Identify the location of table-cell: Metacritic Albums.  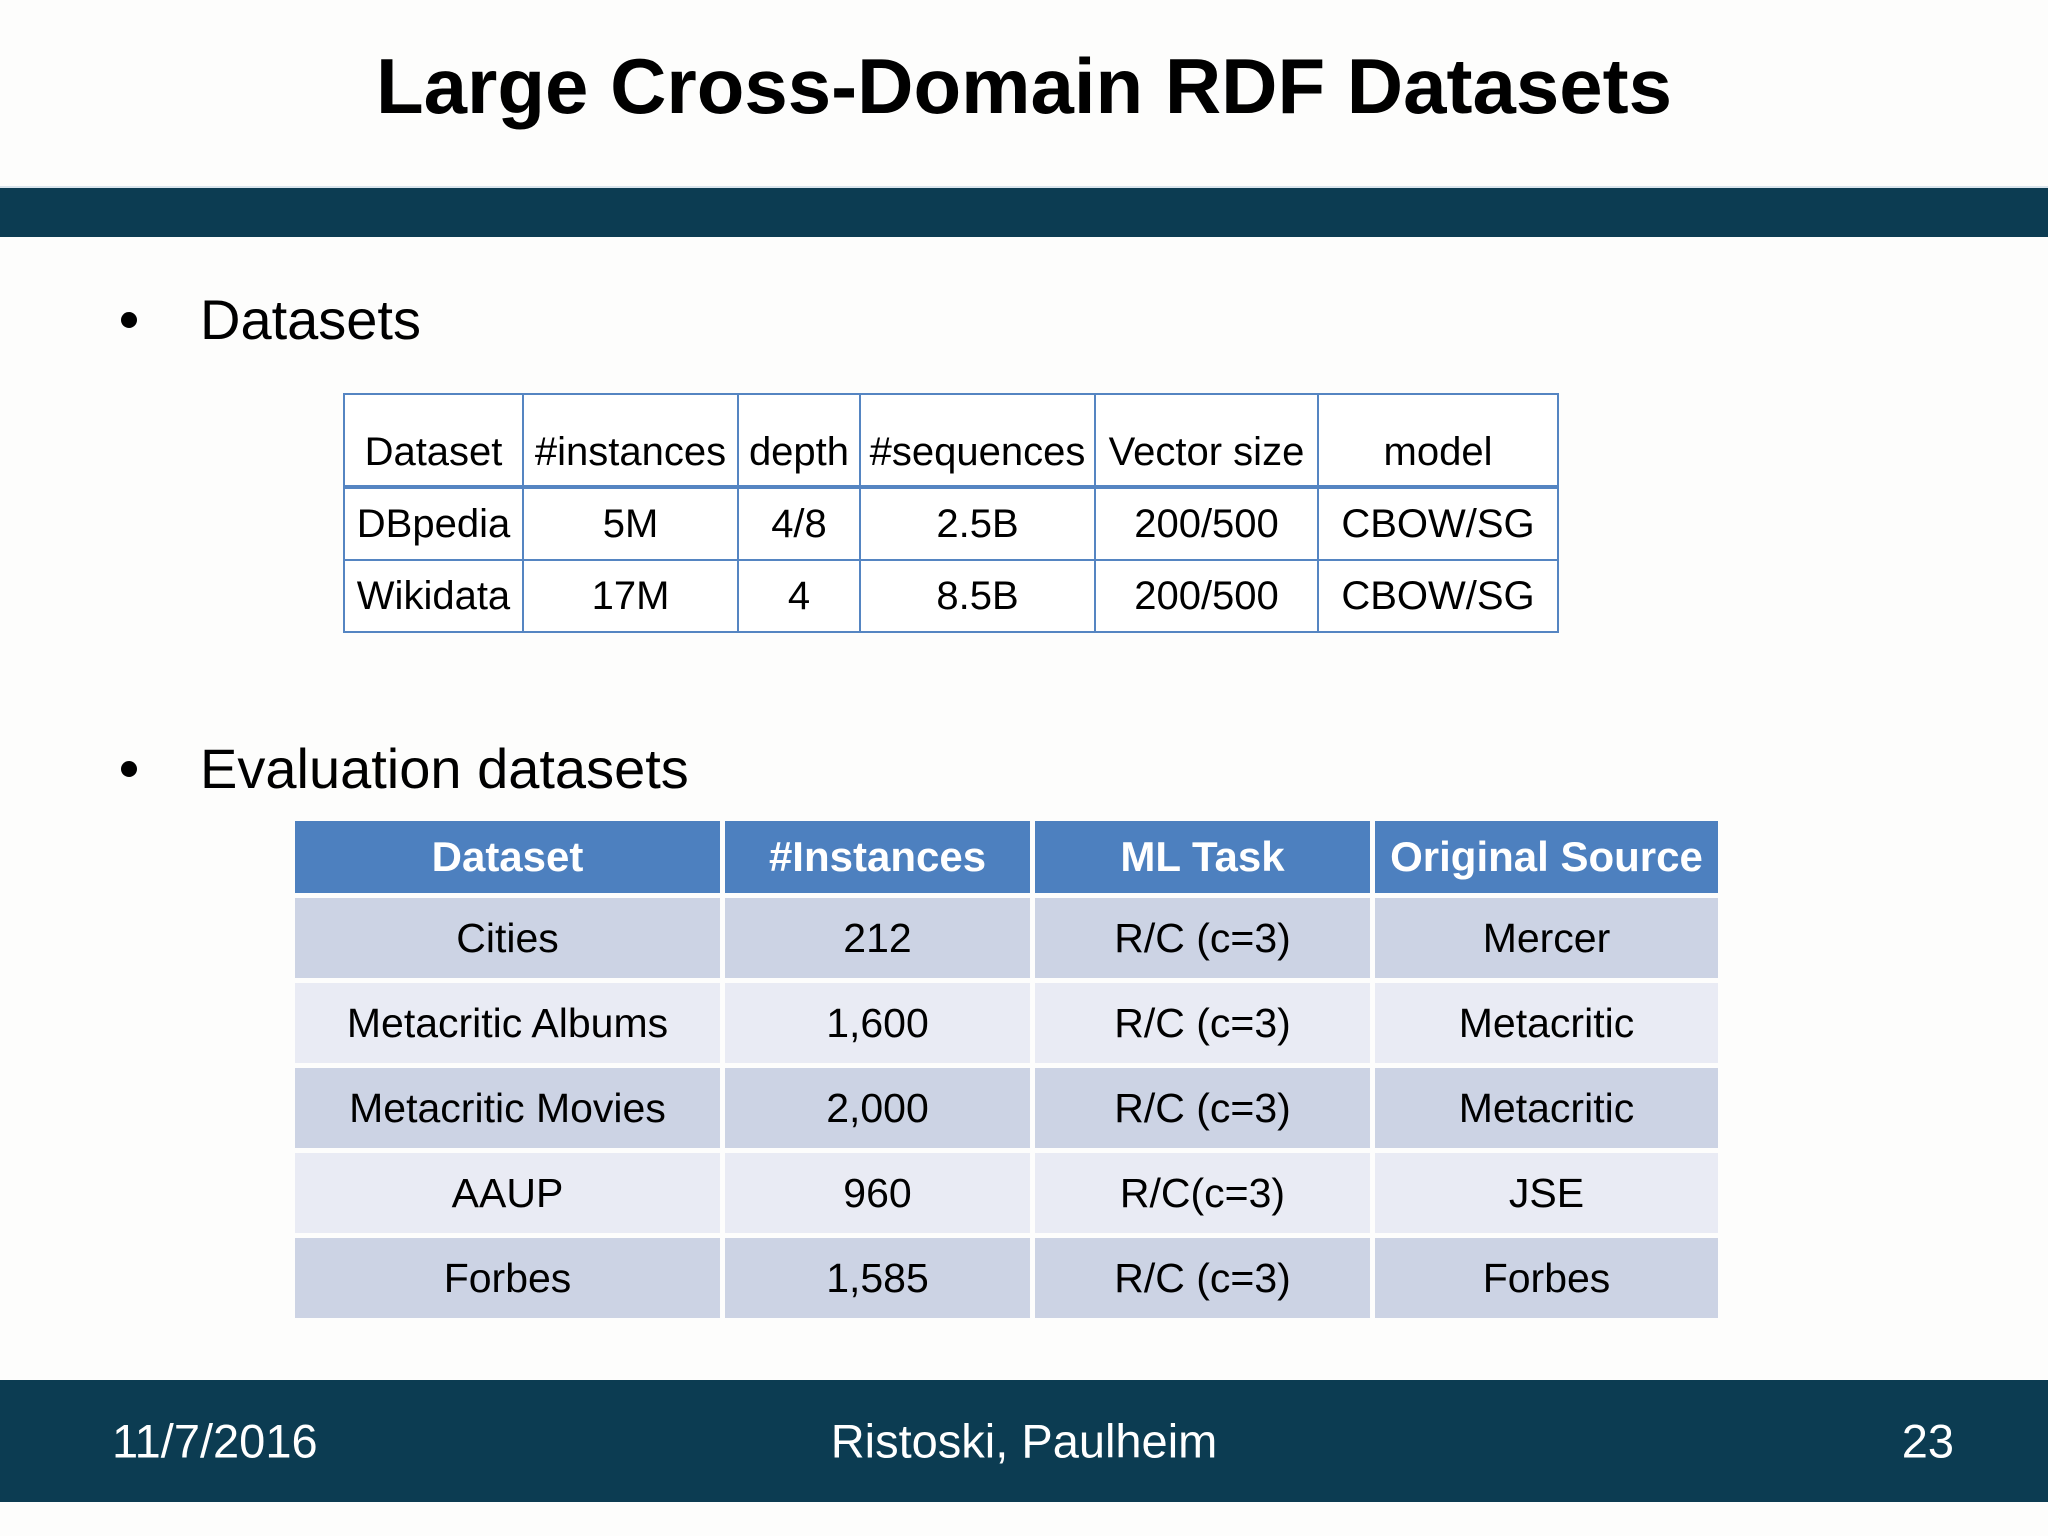
(507, 1023).